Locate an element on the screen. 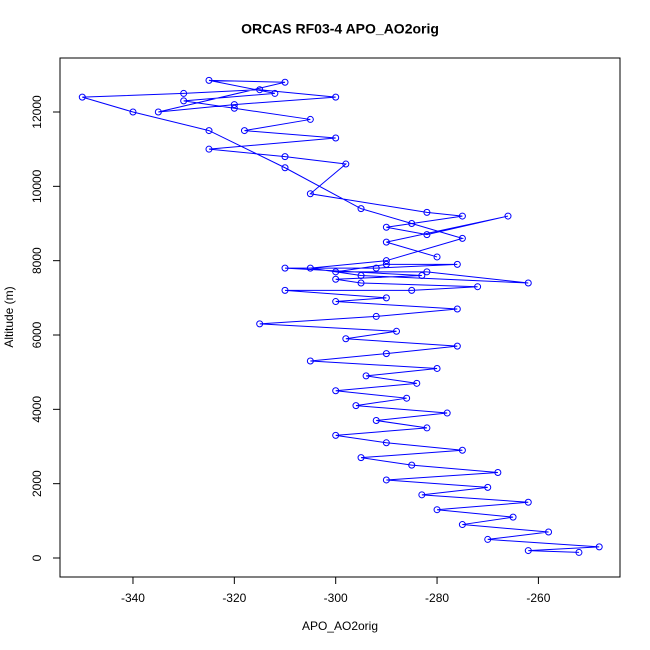 Image resolution: width=650 pixels, height=650 pixels. y-tick-label: 2000 is located at coordinates (37, 483).